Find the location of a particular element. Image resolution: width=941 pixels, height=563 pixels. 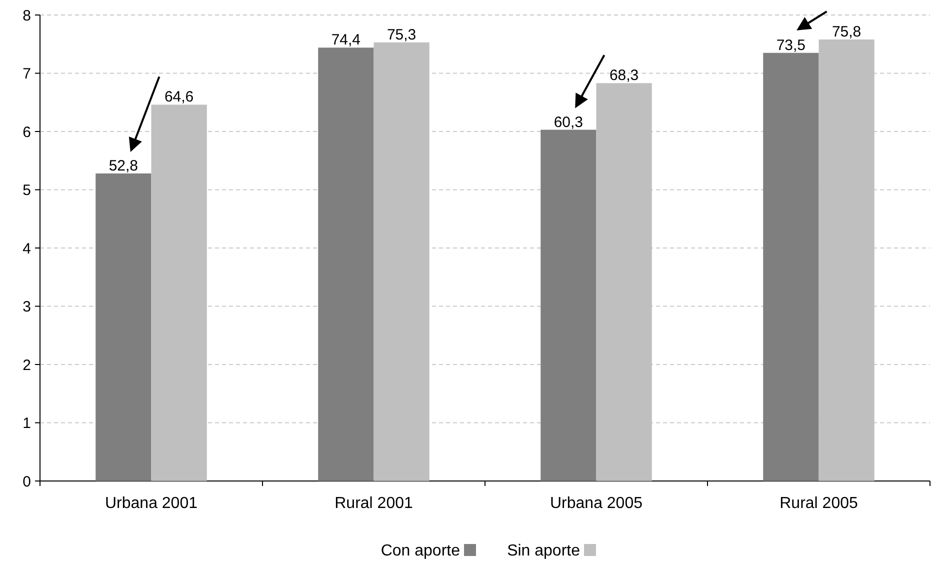

legend-label: Sin aporte is located at coordinates (543, 551).